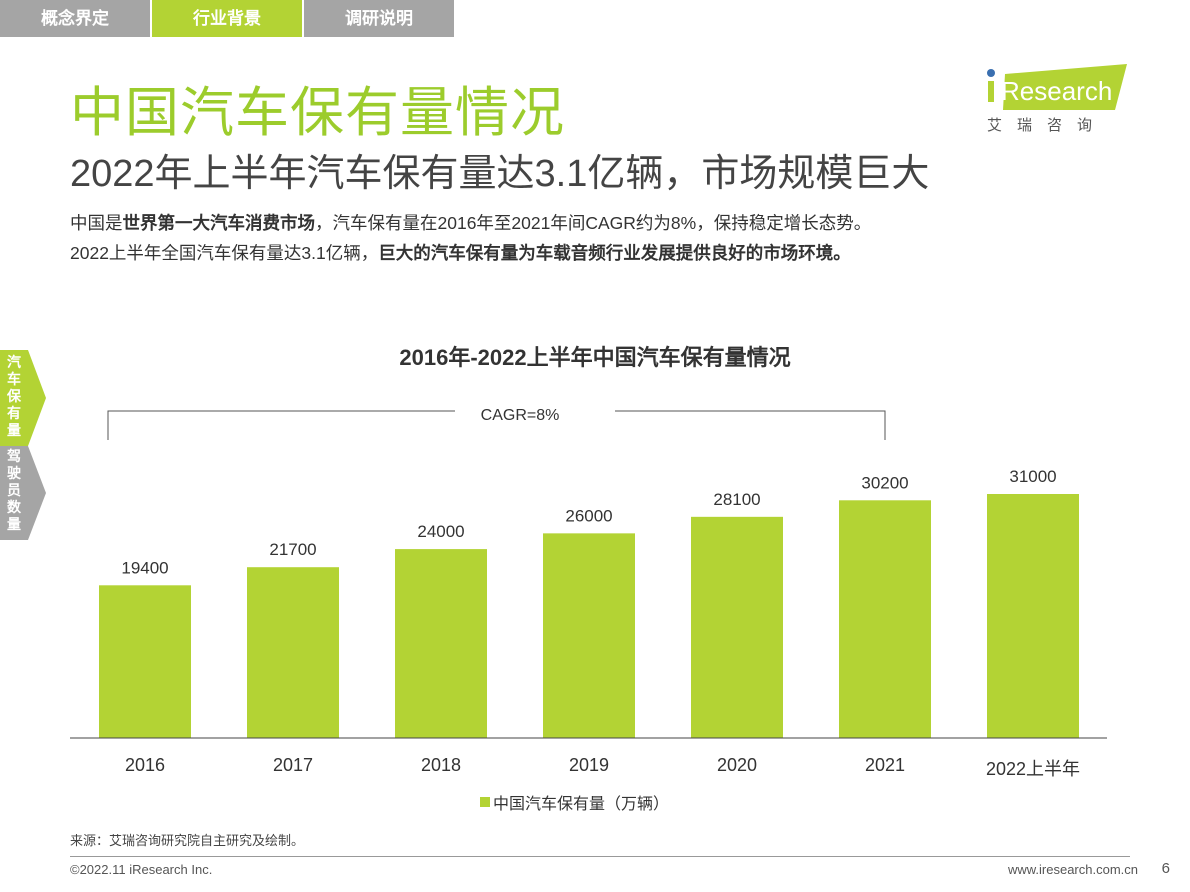  Describe the element at coordinates (1056, 91) in the screenshot. I see `svg-text: Research` at that location.